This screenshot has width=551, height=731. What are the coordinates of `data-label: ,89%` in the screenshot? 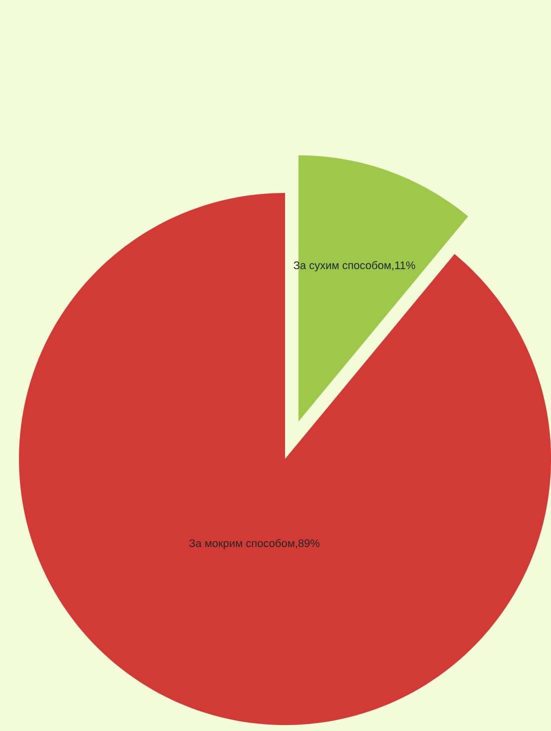 It's located at (308, 543).